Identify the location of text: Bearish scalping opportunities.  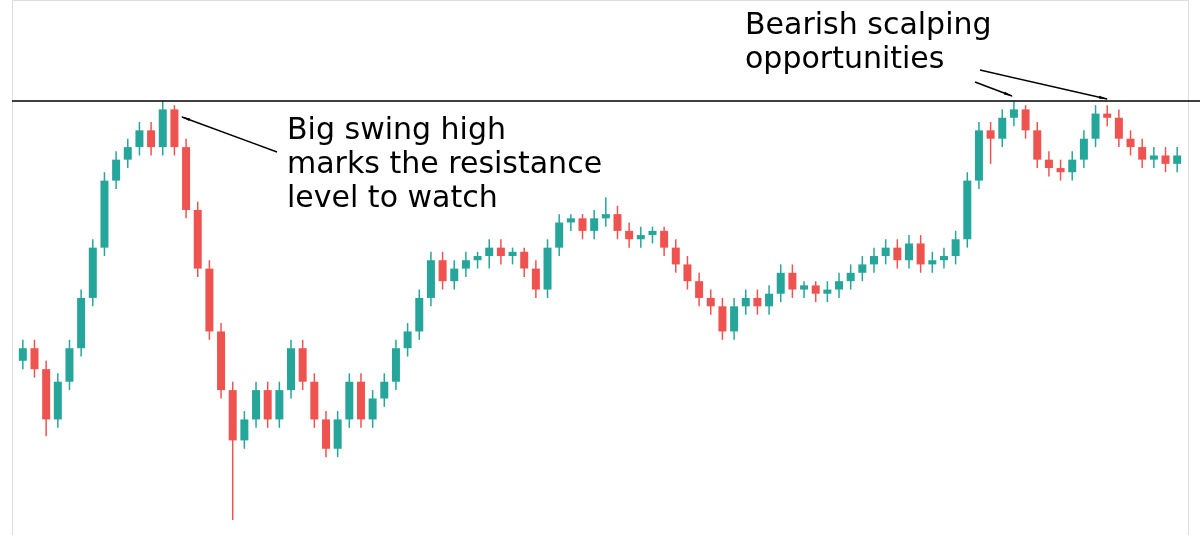
(868, 40).